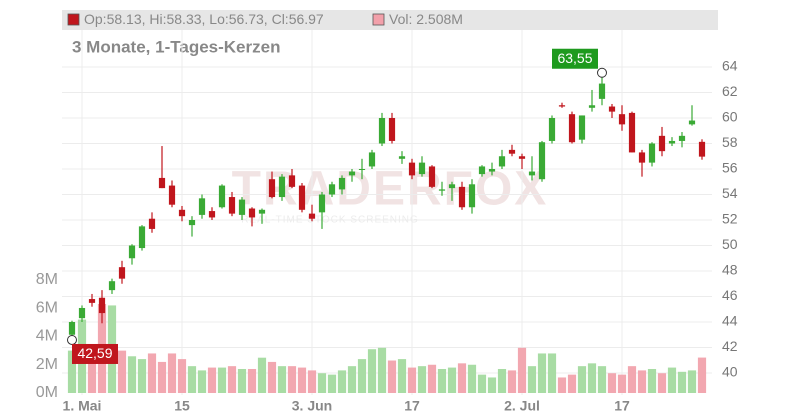 This screenshot has width=800, height=420. Describe the element at coordinates (730, 346) in the screenshot. I see `y-tick-label: 42` at that location.